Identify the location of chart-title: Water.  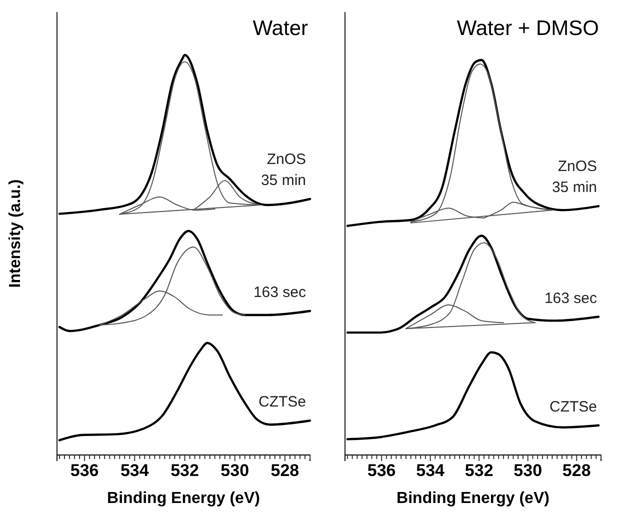
(280, 28).